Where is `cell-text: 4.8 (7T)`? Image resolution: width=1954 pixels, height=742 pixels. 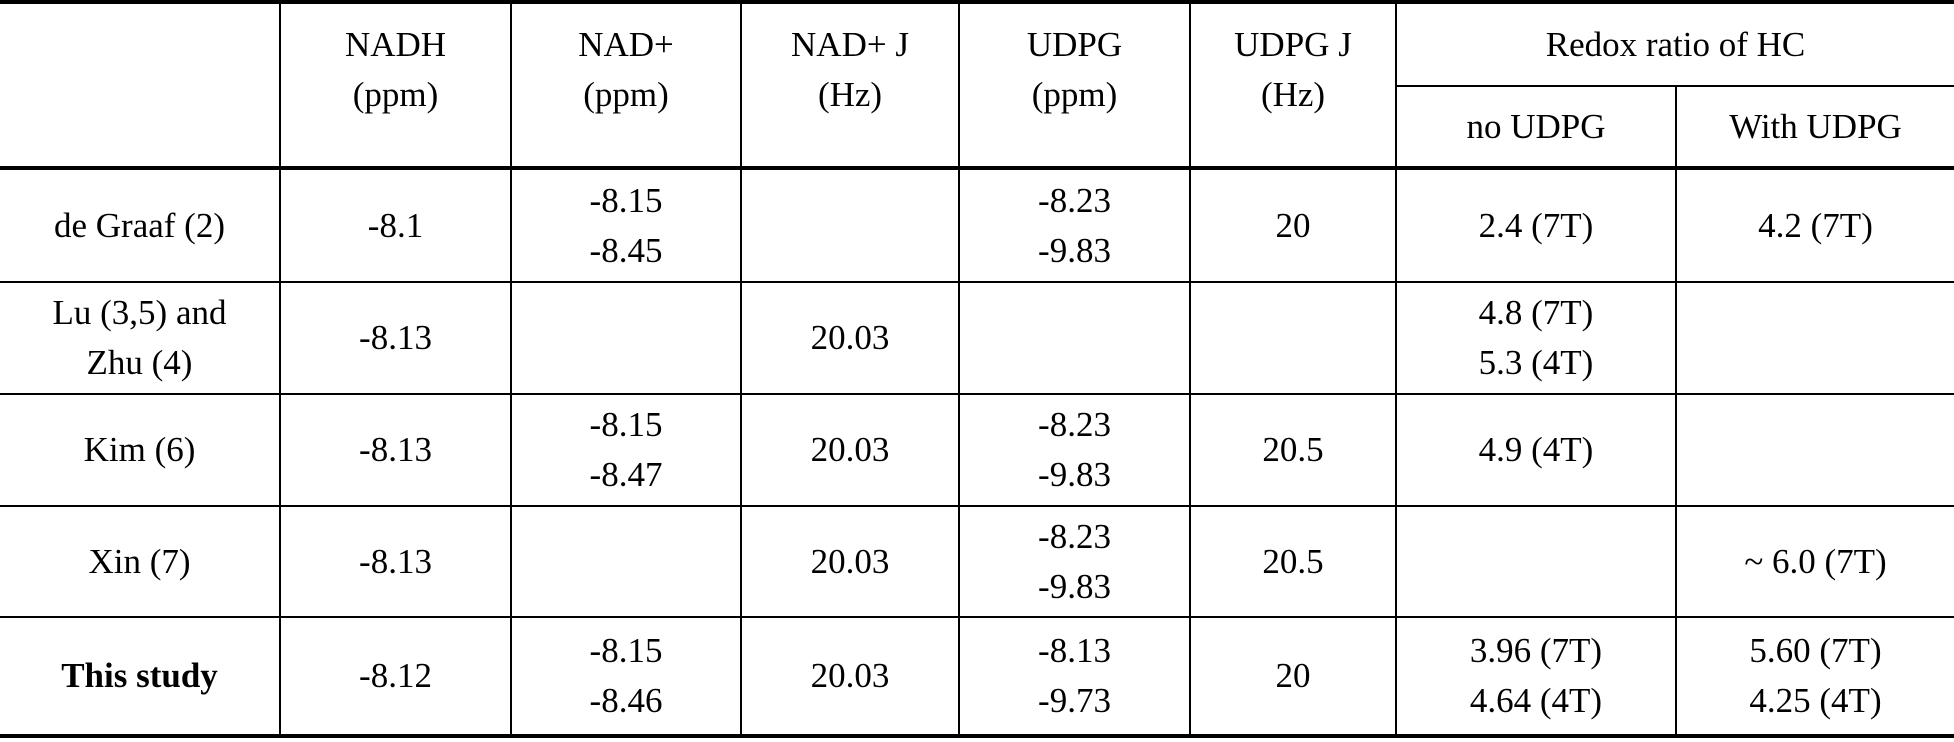 cell-text: 4.8 (7T) is located at coordinates (1536, 312).